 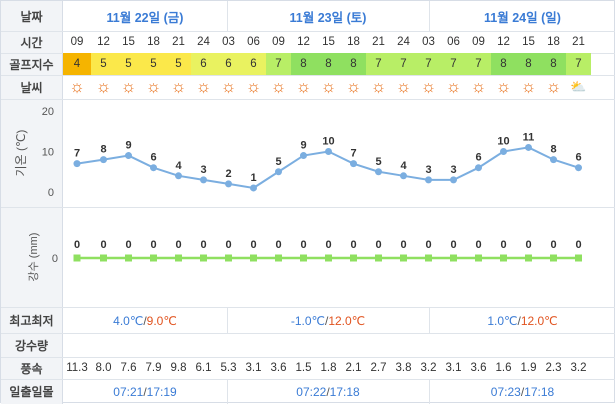 What do you see at coordinates (32, 42) in the screenshot?
I see `time-label: 시간` at bounding box center [32, 42].